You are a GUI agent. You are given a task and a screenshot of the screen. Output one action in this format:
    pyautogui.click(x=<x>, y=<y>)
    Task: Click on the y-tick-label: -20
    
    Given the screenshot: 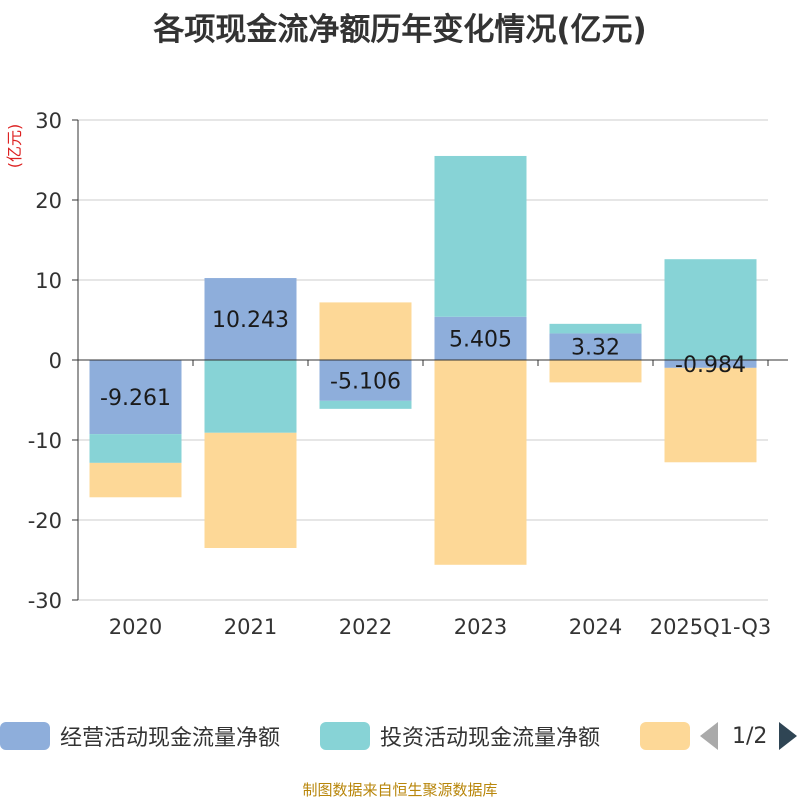 What is the action you would take?
    pyautogui.click(x=45, y=521)
    